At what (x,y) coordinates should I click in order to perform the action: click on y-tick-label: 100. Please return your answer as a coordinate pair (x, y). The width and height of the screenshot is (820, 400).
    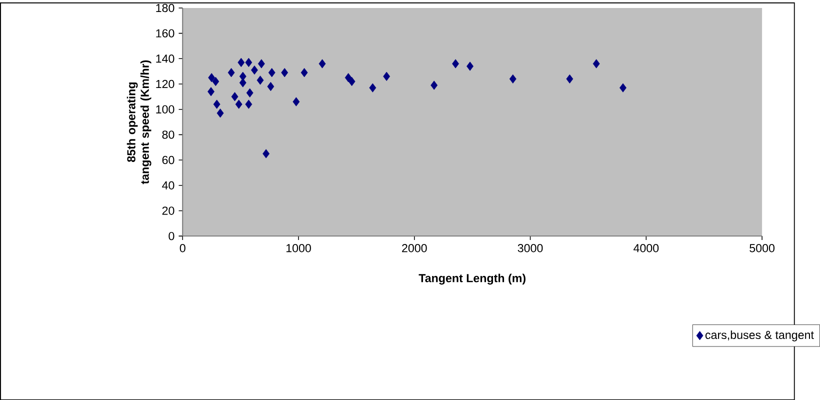
    Looking at the image, I should click on (165, 109).